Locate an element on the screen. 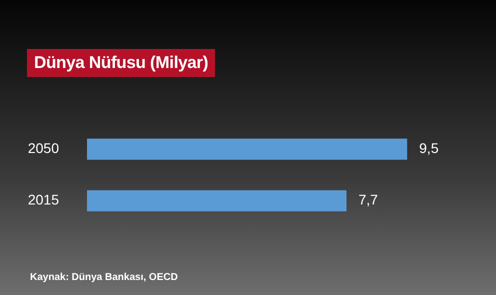 The image size is (496, 295). y-tick-label: 2050 is located at coordinates (44, 148).